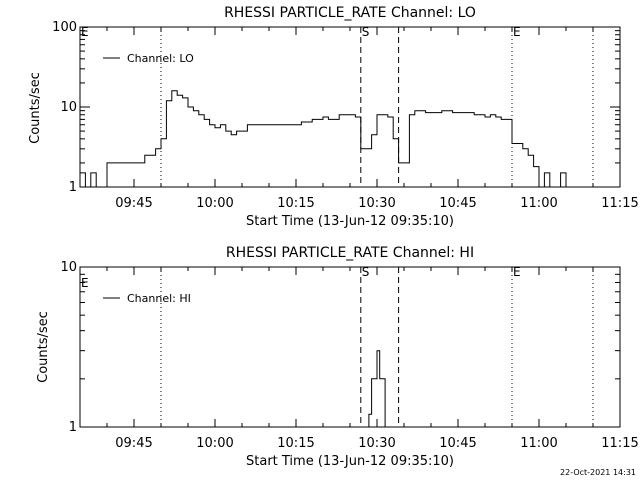 This screenshot has width=640, height=480. Describe the element at coordinates (133, 203) in the screenshot. I see `chart-lo-x-tick-label: 09:45` at that location.